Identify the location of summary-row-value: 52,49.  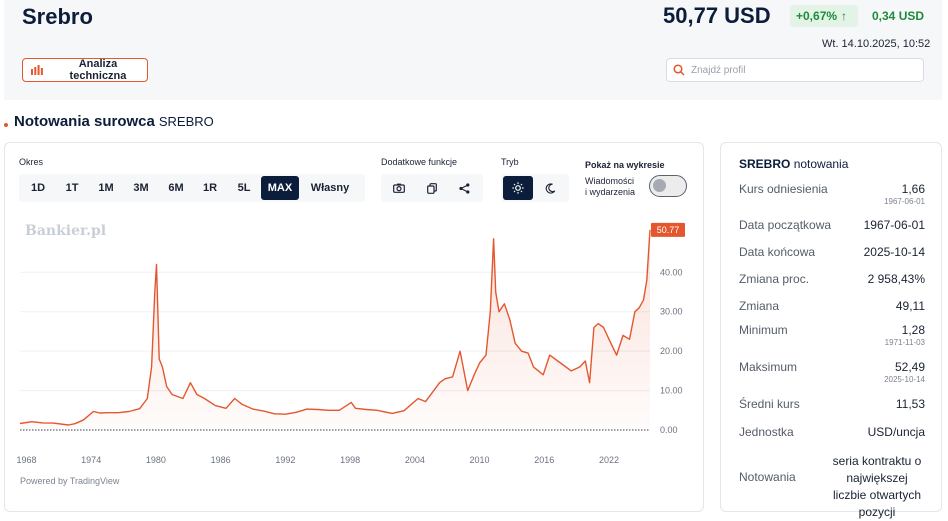
(909, 367).